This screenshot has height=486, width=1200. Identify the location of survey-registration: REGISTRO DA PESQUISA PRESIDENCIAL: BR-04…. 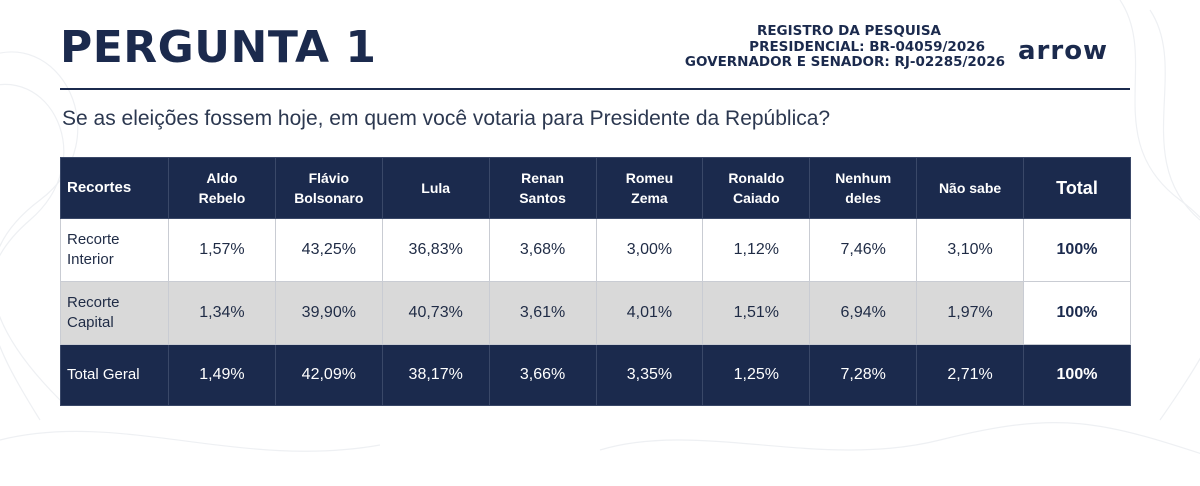
(795, 47).